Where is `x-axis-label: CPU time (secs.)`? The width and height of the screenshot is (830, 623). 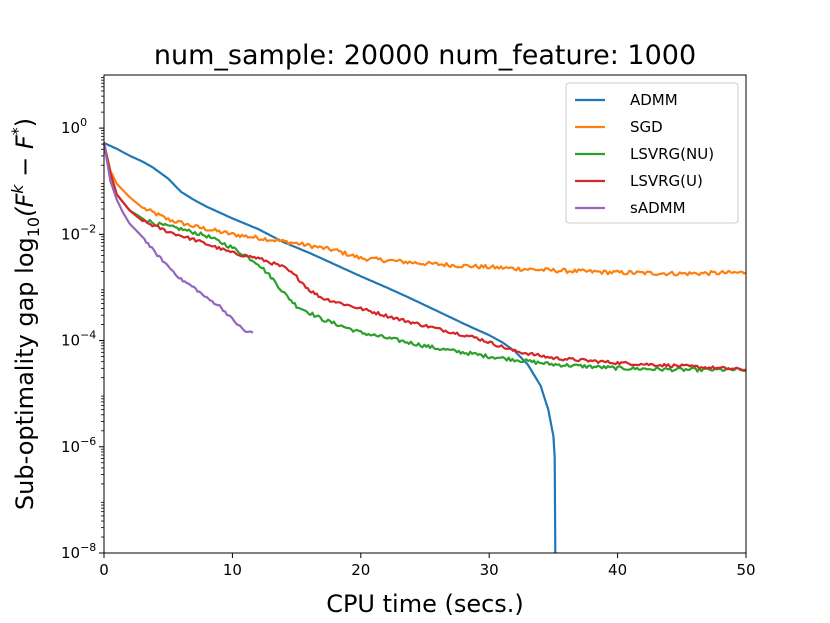 x-axis-label: CPU time (secs.) is located at coordinates (425, 604).